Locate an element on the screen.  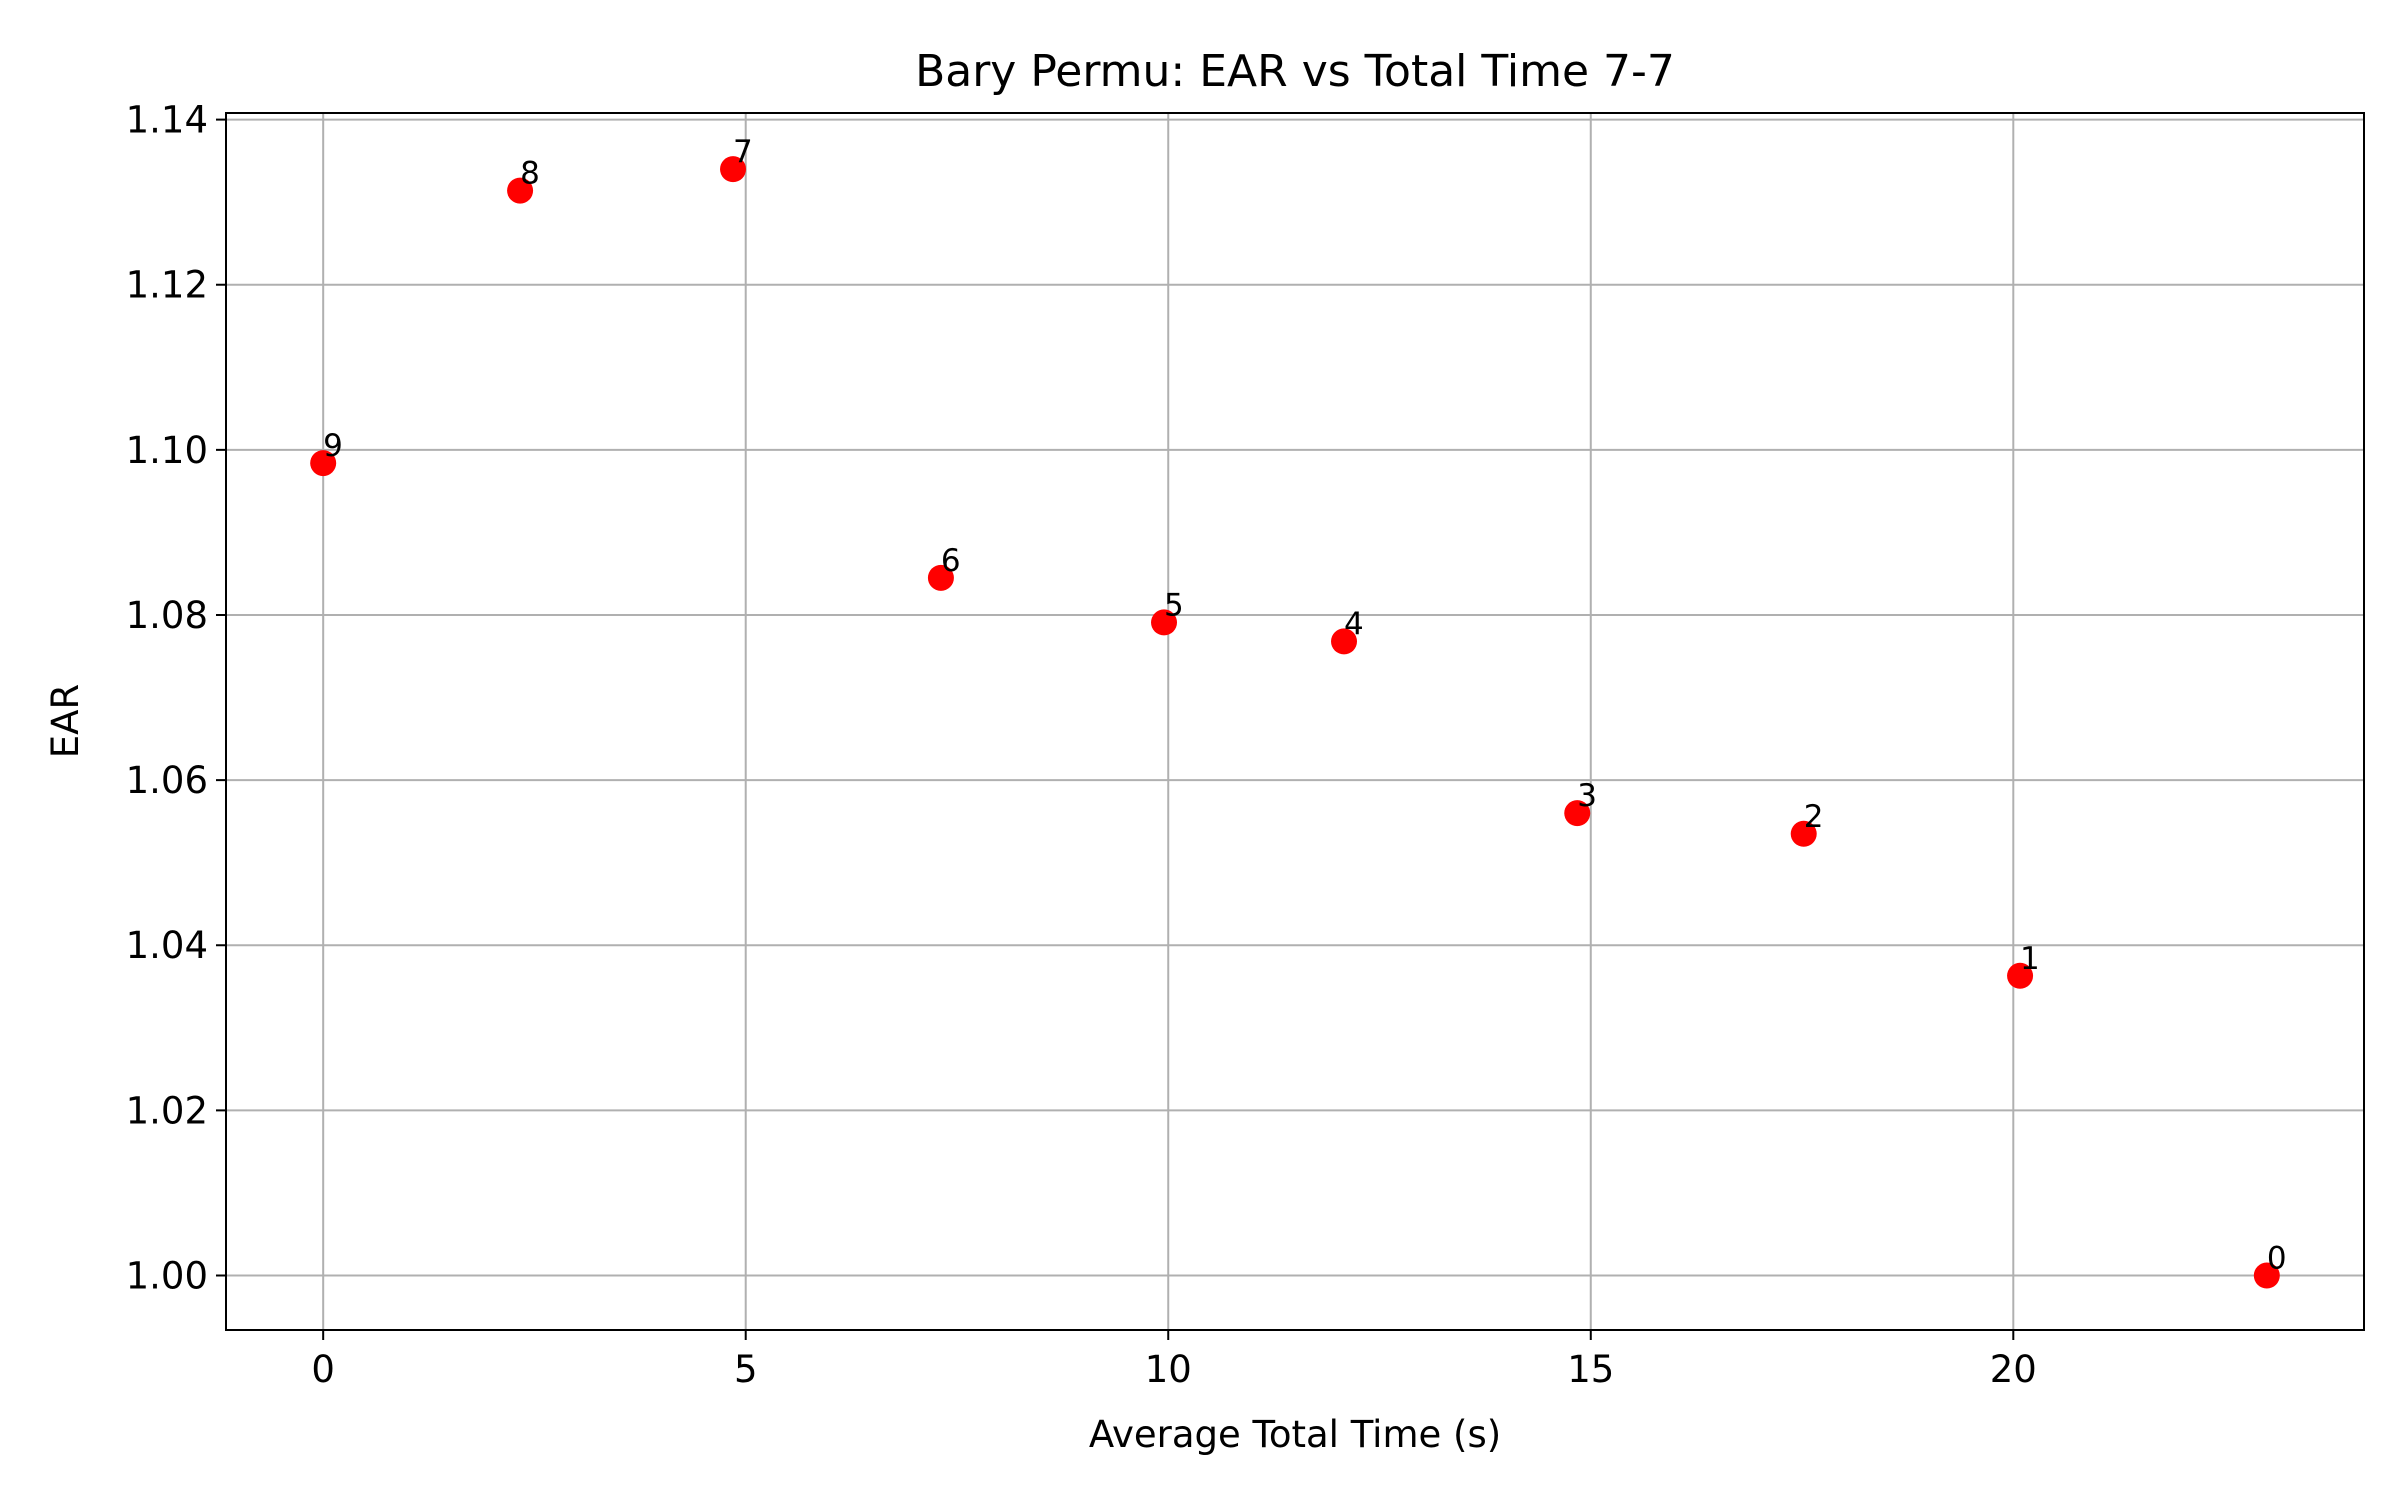
chart-title: Bary Permu: EAR vs Total Time 7-7 is located at coordinates (1295, 71).